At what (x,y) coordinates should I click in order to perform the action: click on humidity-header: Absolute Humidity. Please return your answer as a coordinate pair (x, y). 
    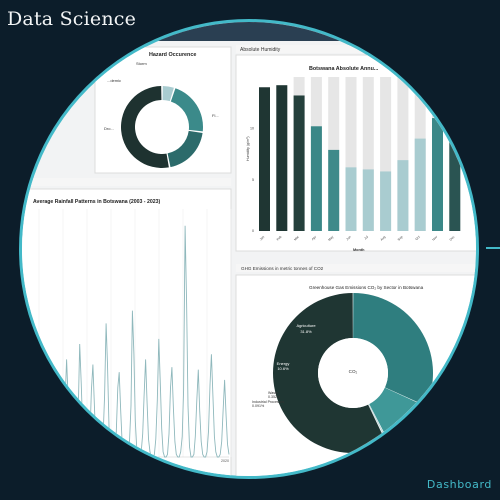
    Looking at the image, I should click on (260, 50).